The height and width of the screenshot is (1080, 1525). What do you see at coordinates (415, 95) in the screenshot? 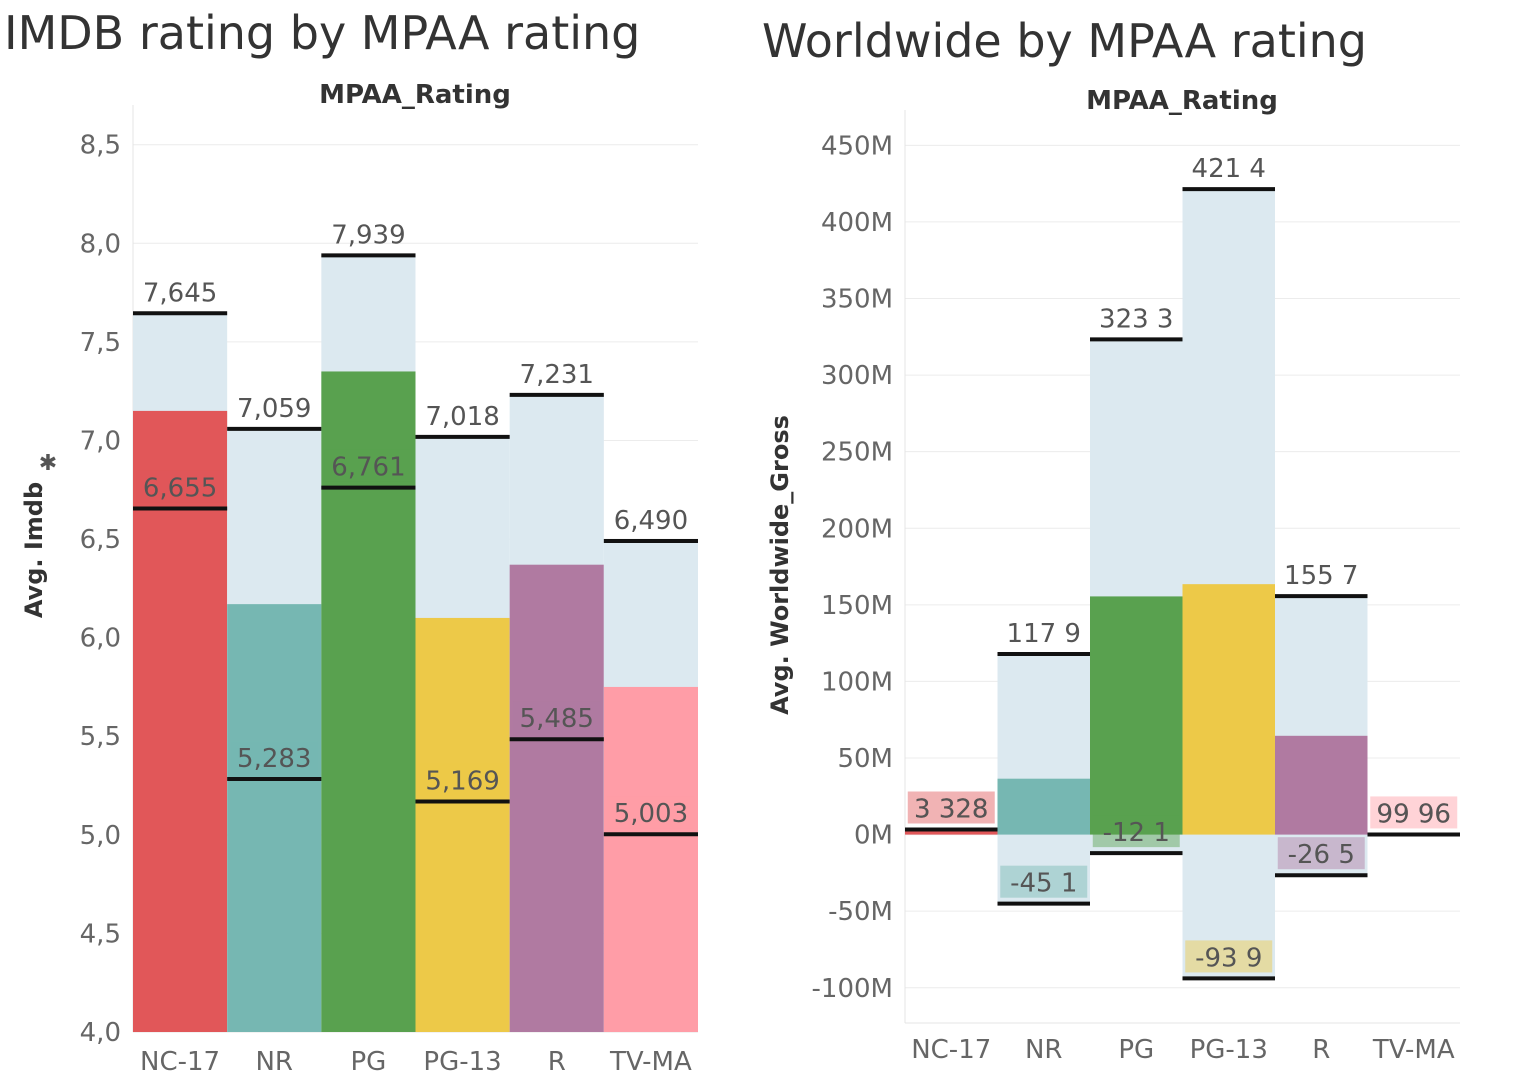
I see `c0-column-header: MPAA_Rating` at bounding box center [415, 95].